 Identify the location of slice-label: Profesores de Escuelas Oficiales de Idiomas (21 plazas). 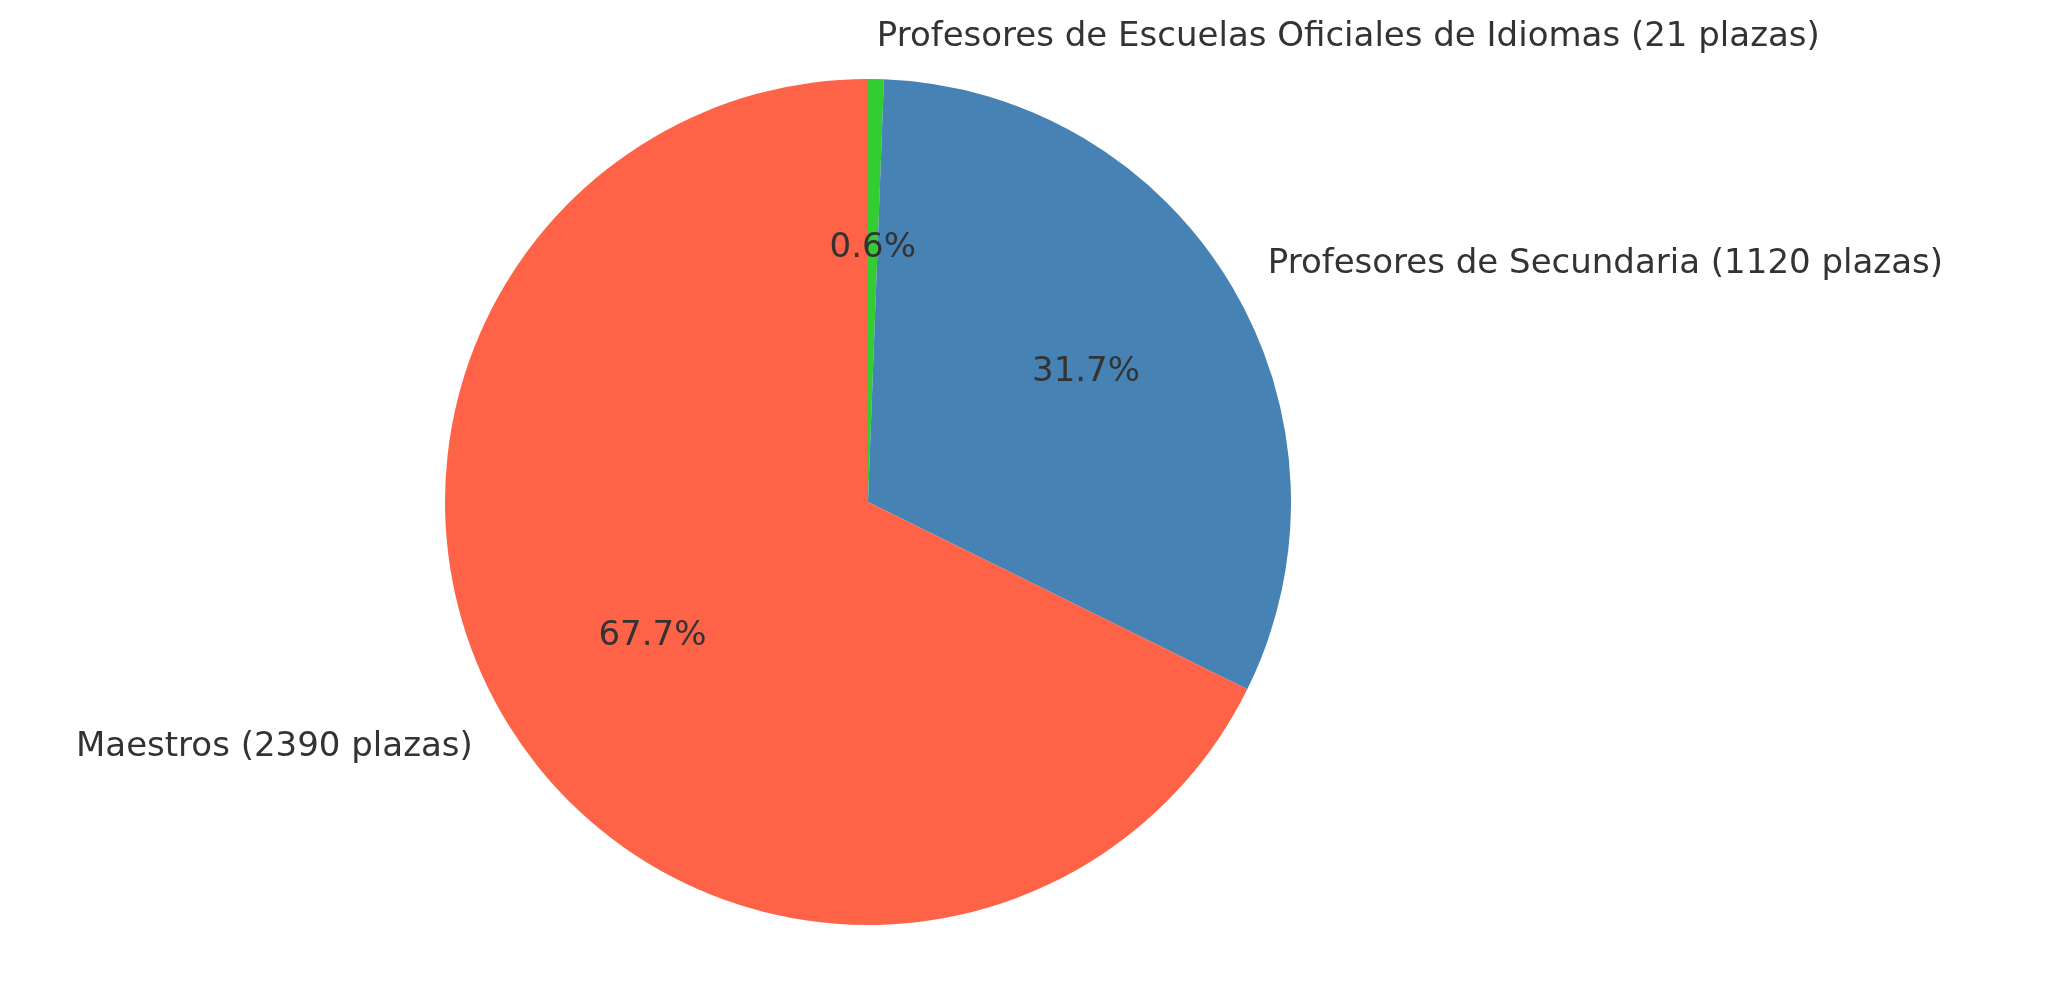
(1348, 33).